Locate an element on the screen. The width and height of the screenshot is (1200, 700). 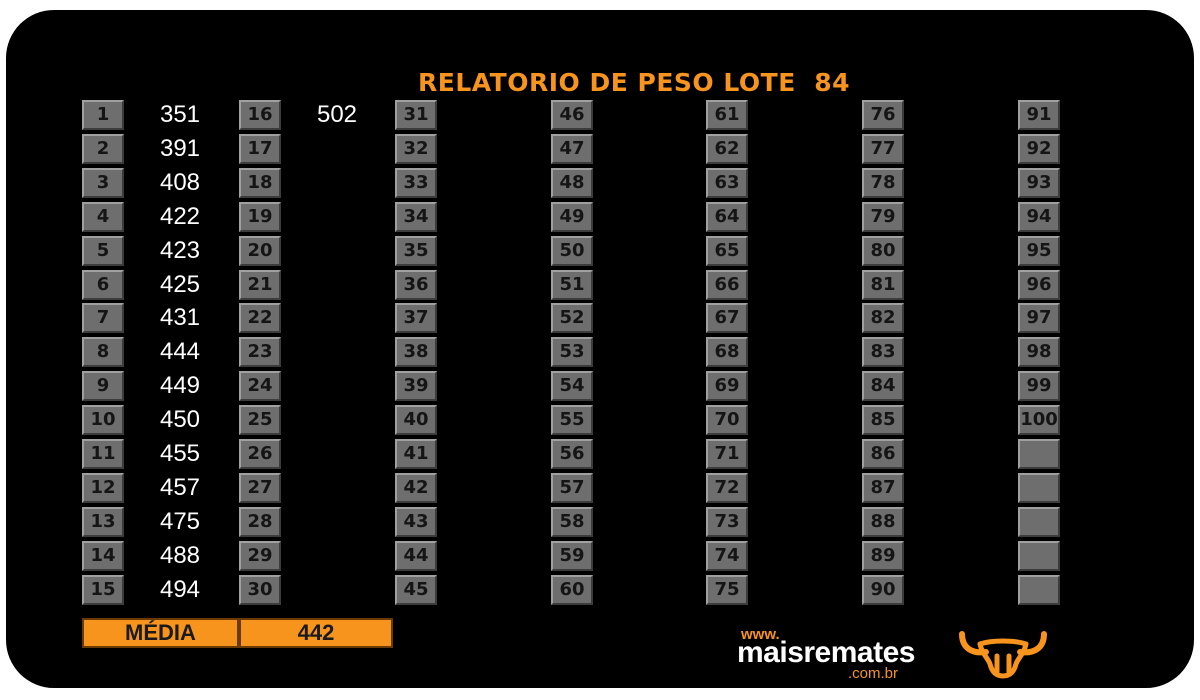
lot-number-cell: 75 is located at coordinates (727, 590).